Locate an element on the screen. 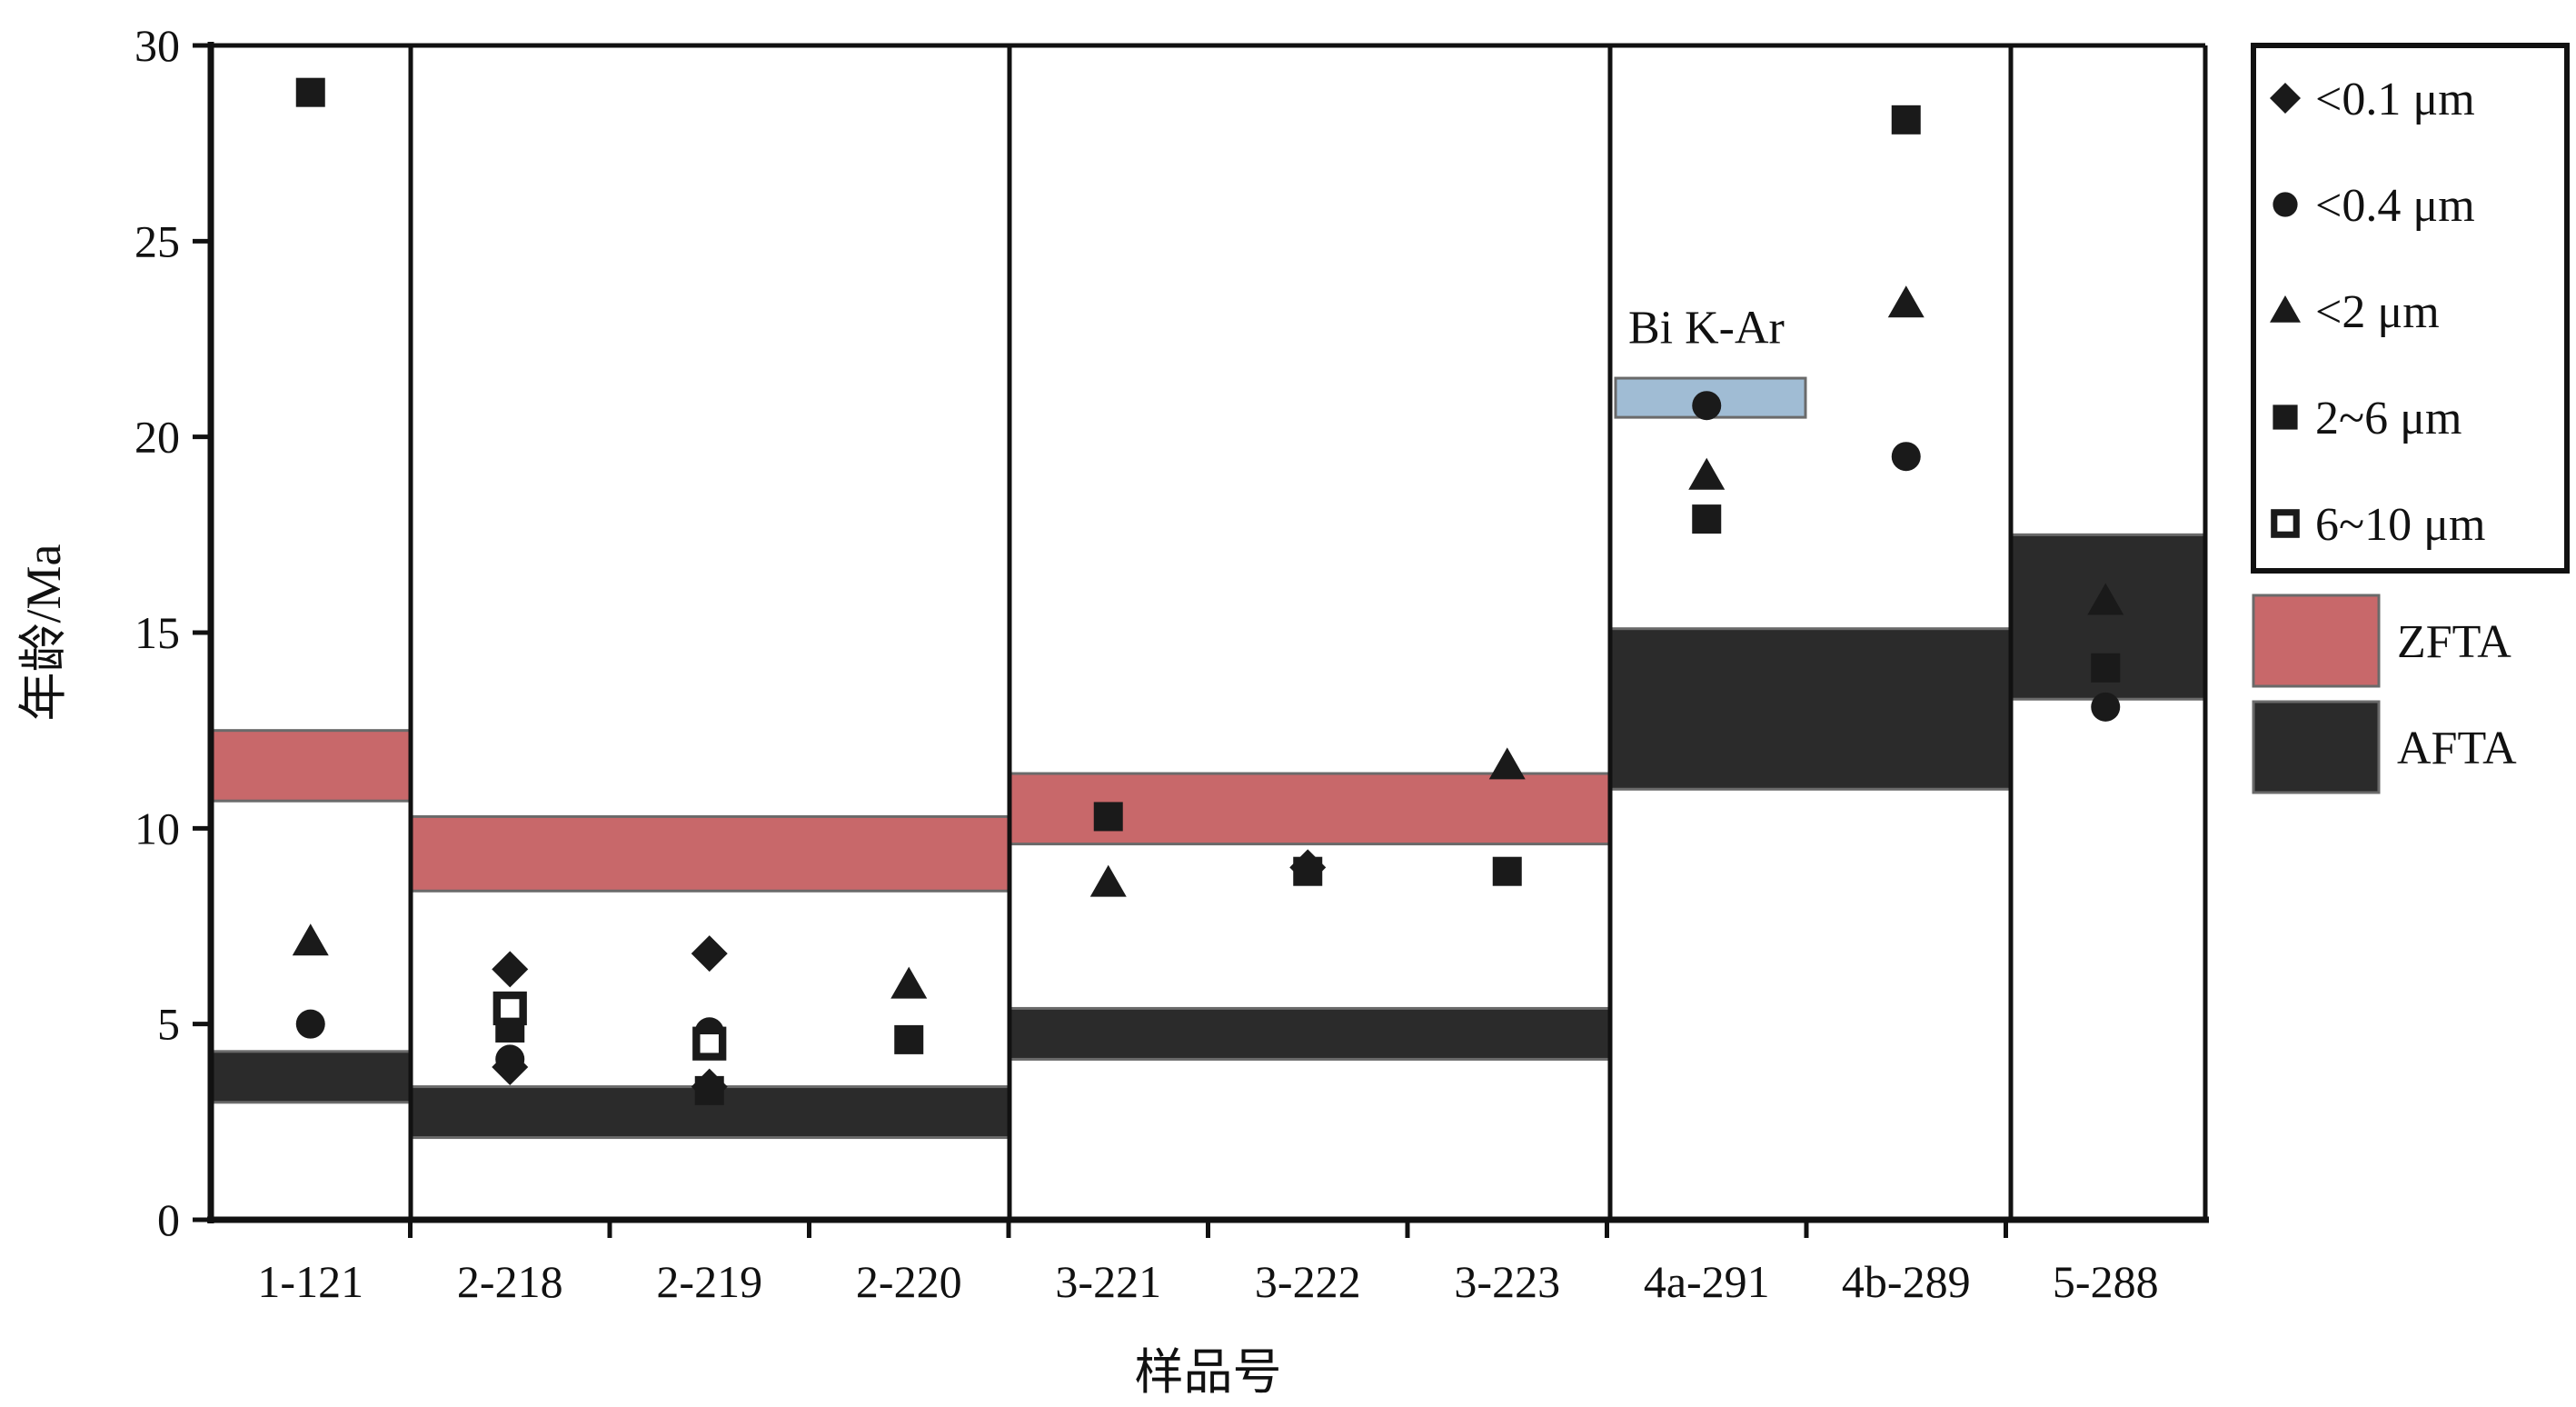 The height and width of the screenshot is (1407, 2576). legend-swatch-afta is located at coordinates (2316, 747).